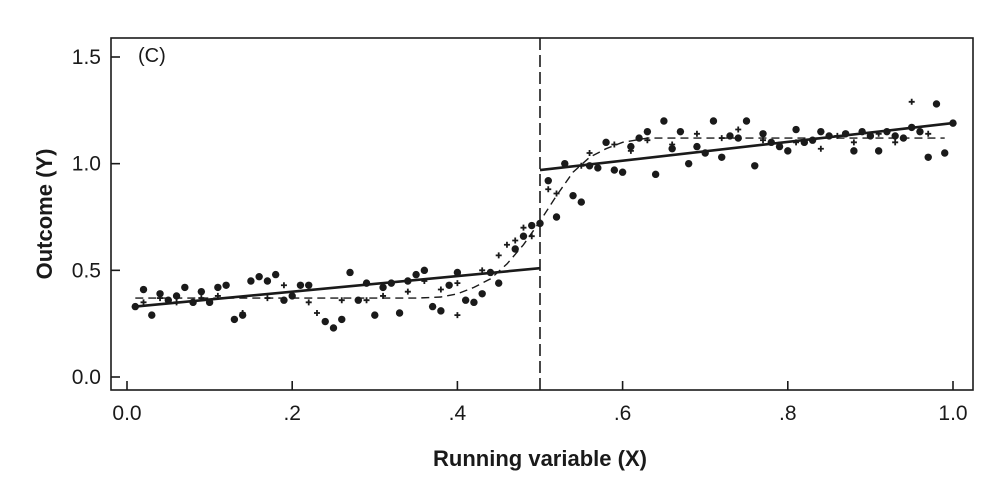  Describe the element at coordinates (44, 214) in the screenshot. I see `y-axis-title: Outcome (Y)` at that location.